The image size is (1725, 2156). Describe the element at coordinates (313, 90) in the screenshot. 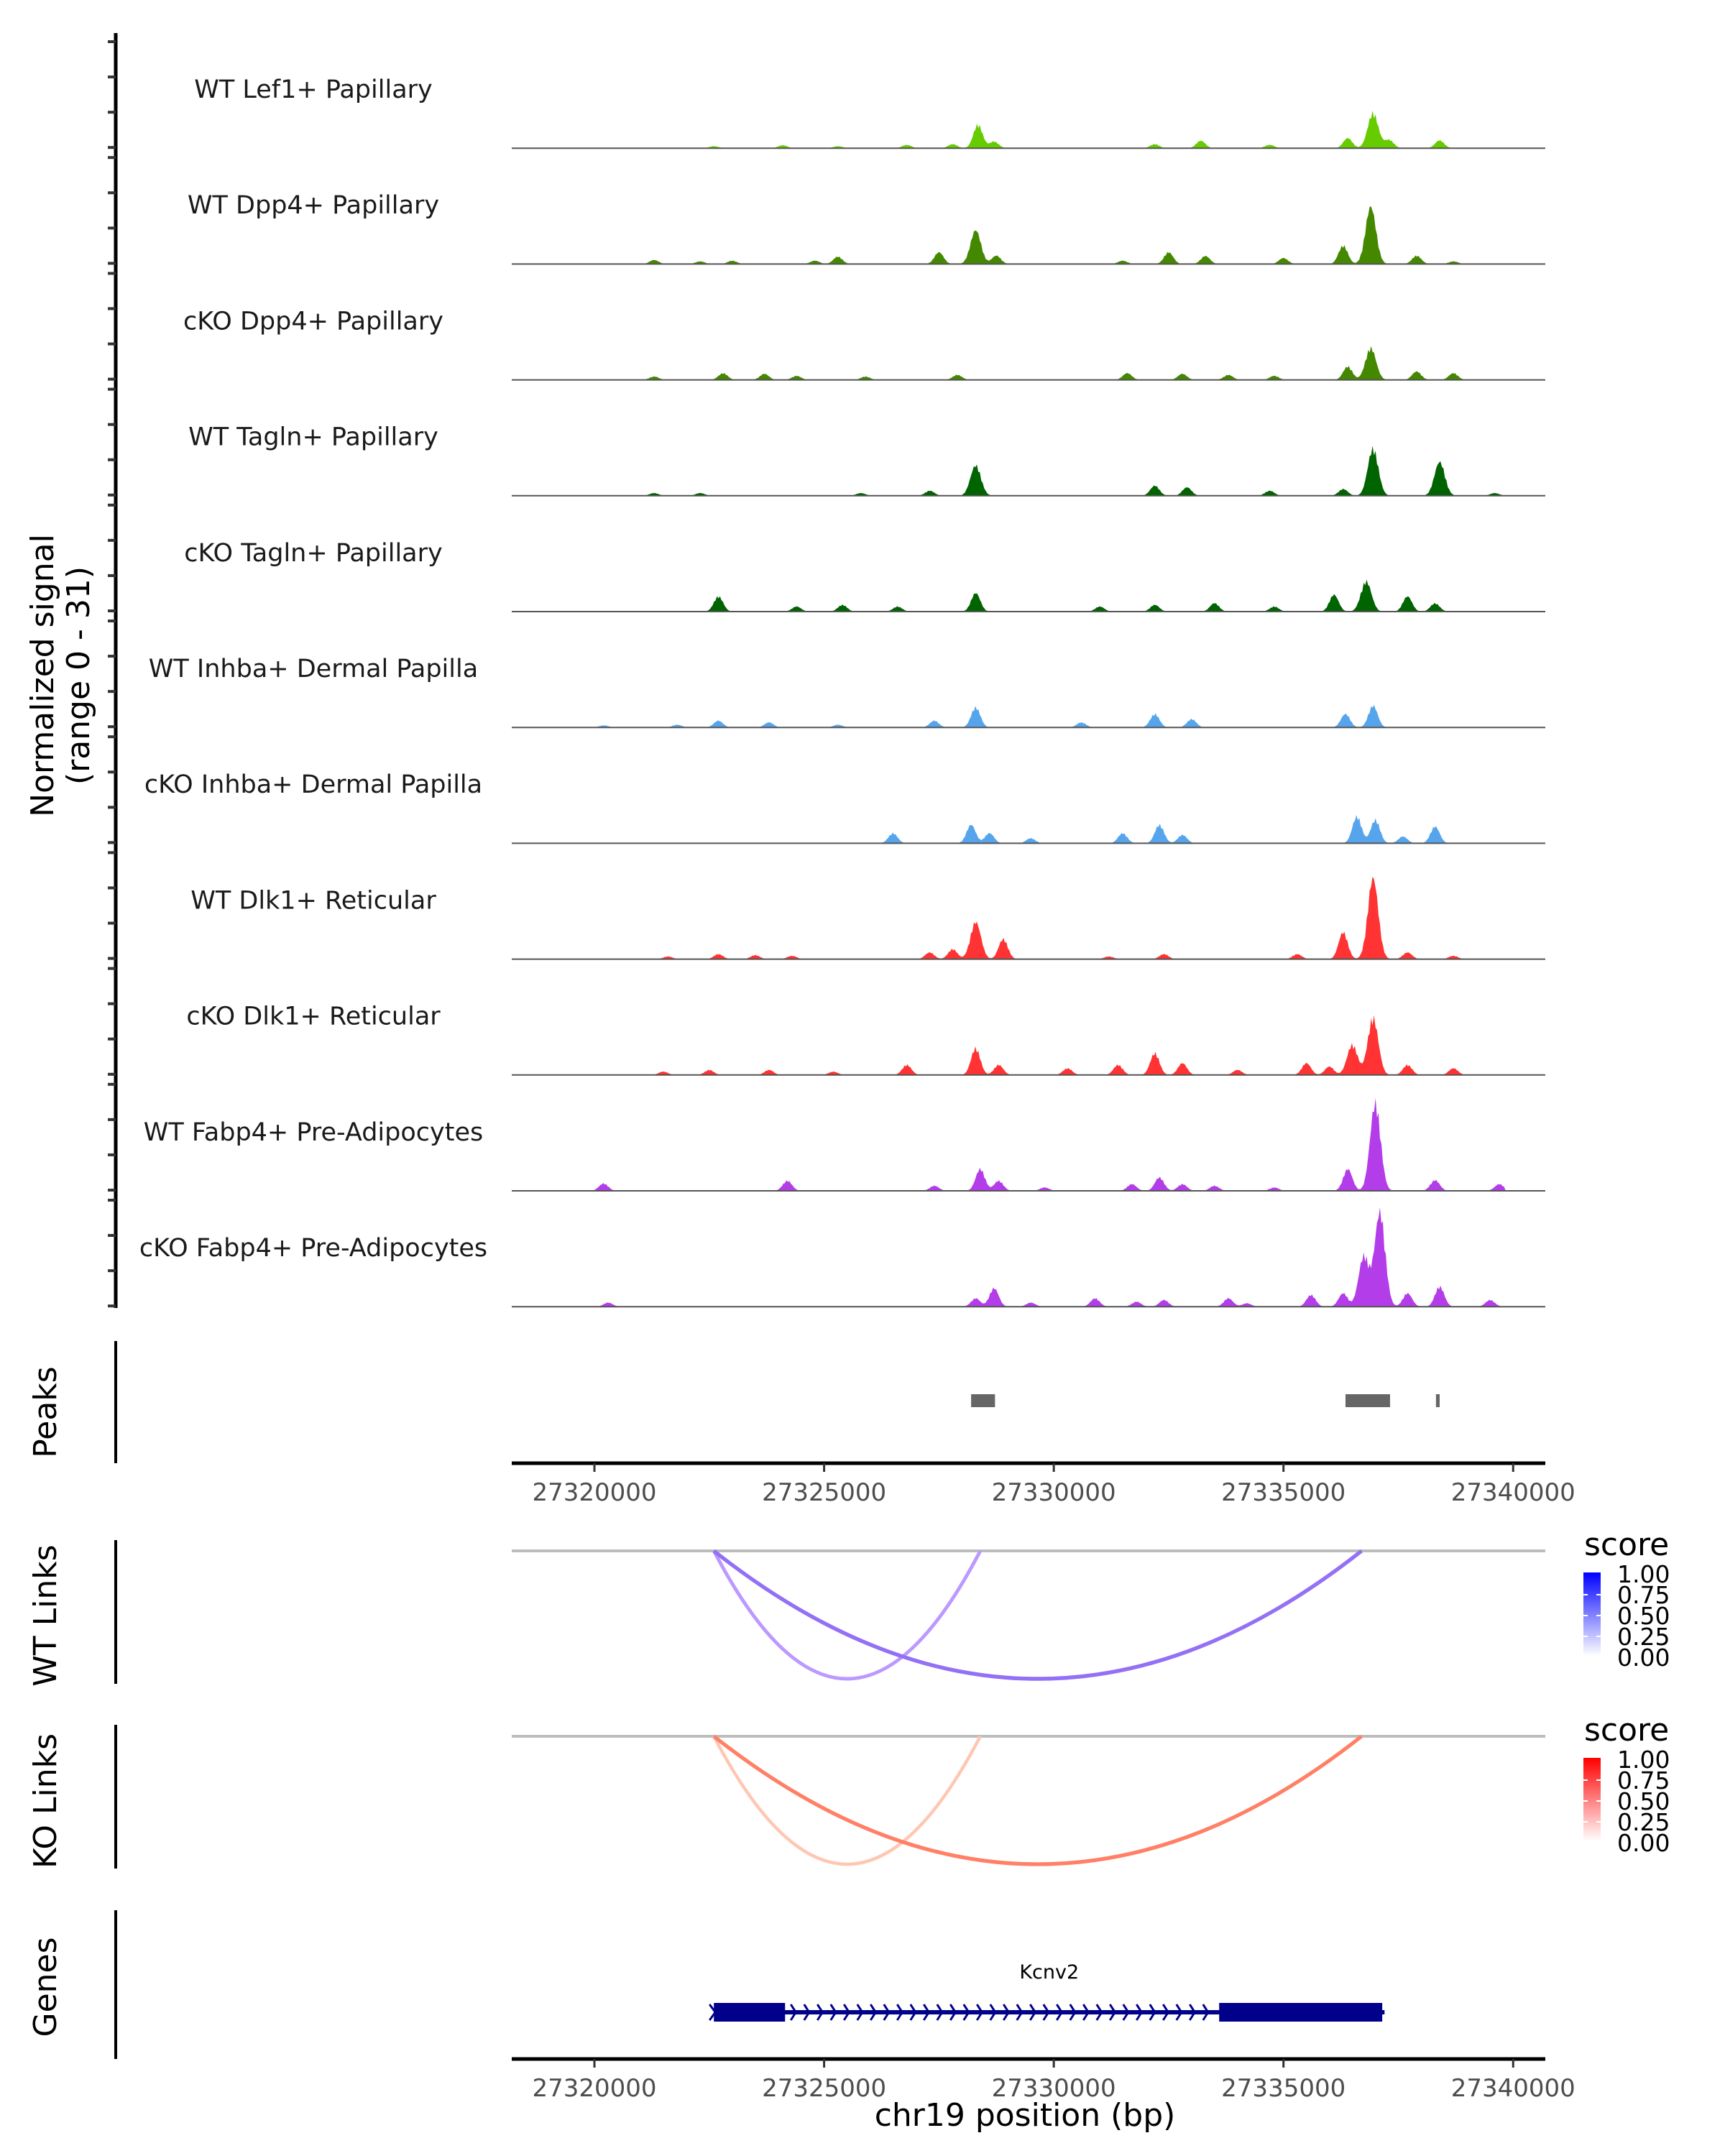

I see `track-label: WT Lef1+ Papillary` at that location.